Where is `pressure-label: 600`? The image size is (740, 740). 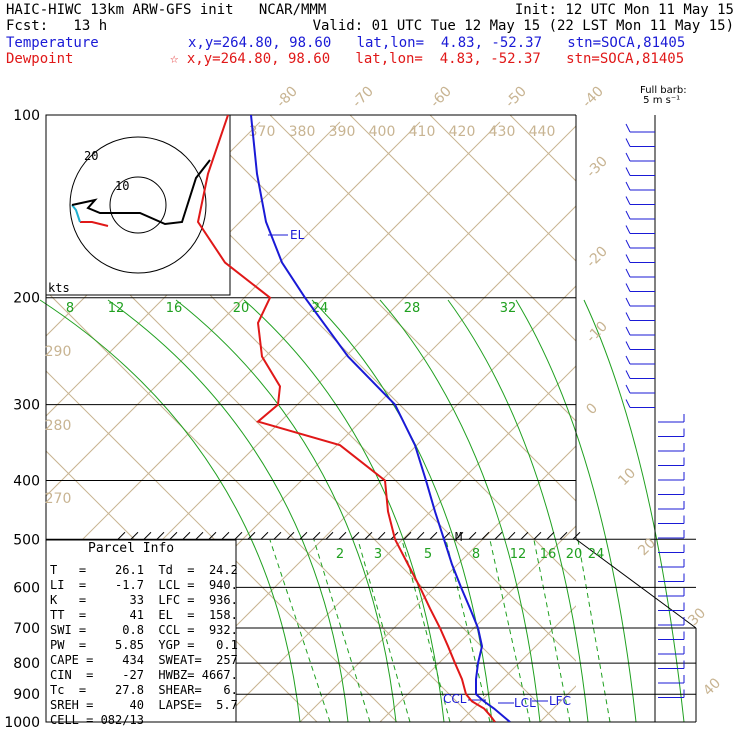 pressure-label: 600 is located at coordinates (26, 588).